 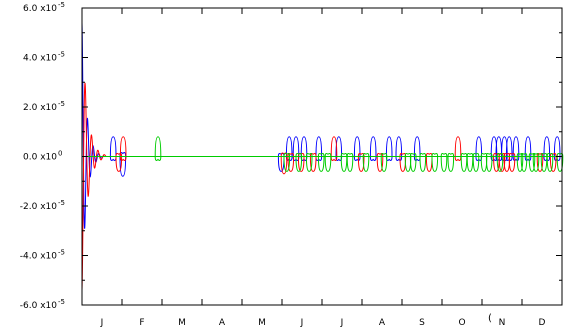 What do you see at coordinates (38, 257) in the screenshot?
I see `y-tick-label: -4.0 x10` at bounding box center [38, 257].